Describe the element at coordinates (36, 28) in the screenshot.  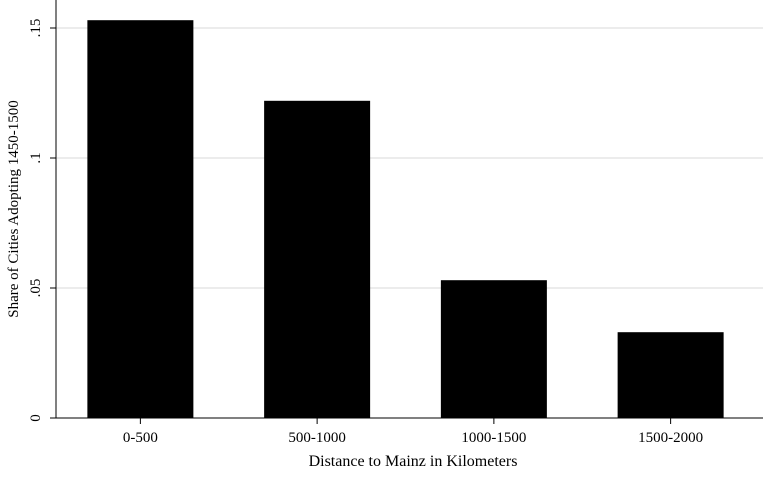
I see `y-tick-label: .15` at that location.